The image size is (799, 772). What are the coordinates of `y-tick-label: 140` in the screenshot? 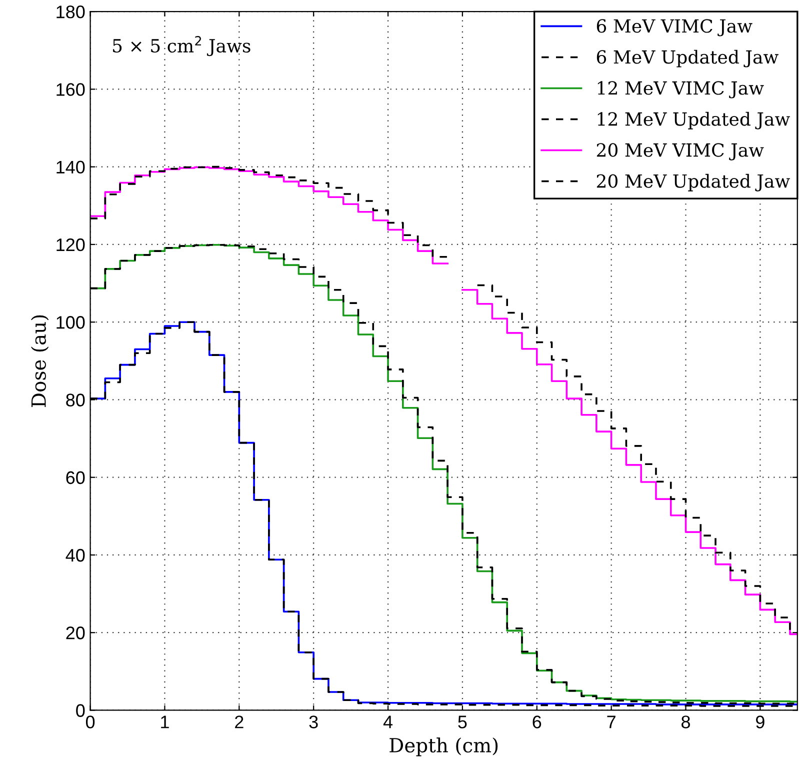 It's located at (70, 167).